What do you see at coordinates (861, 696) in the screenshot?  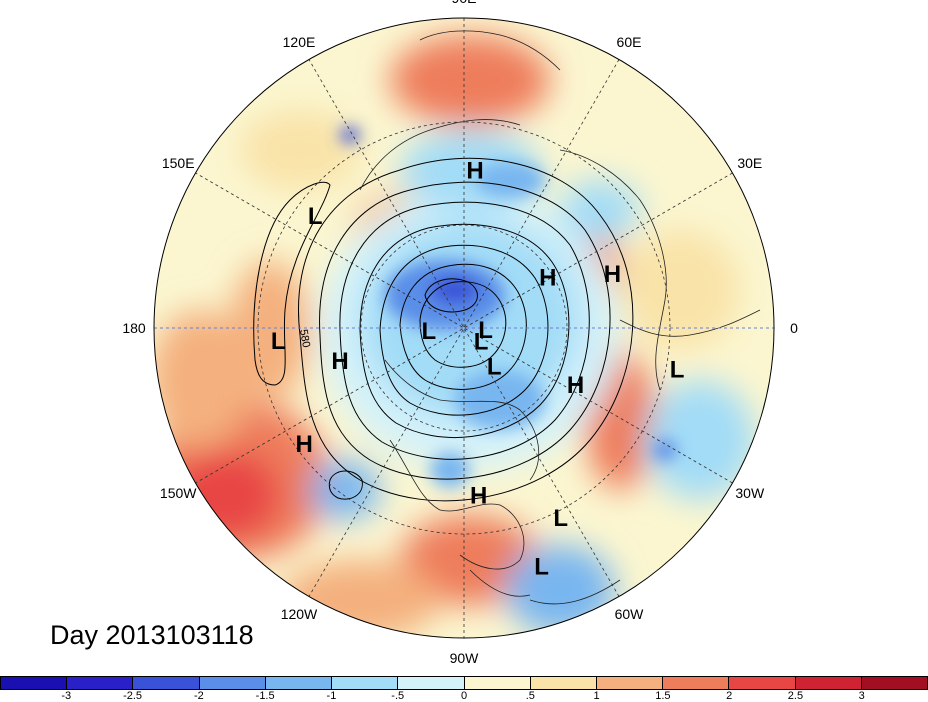 I see `colorbar-label: 3` at bounding box center [861, 696].